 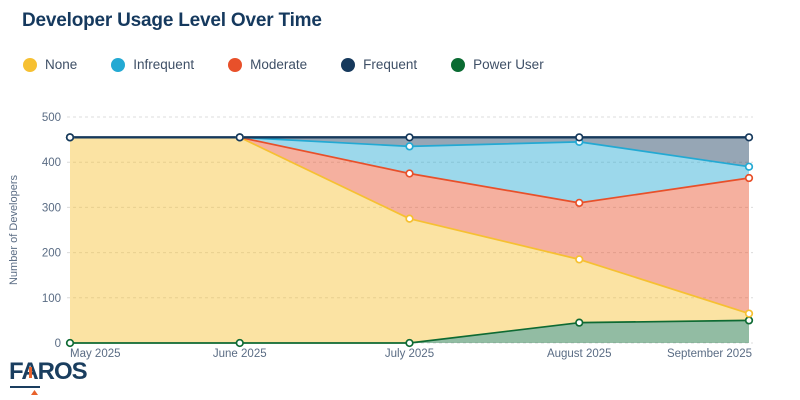 What do you see at coordinates (51, 163) in the screenshot?
I see `y-tick-label: 400` at bounding box center [51, 163].